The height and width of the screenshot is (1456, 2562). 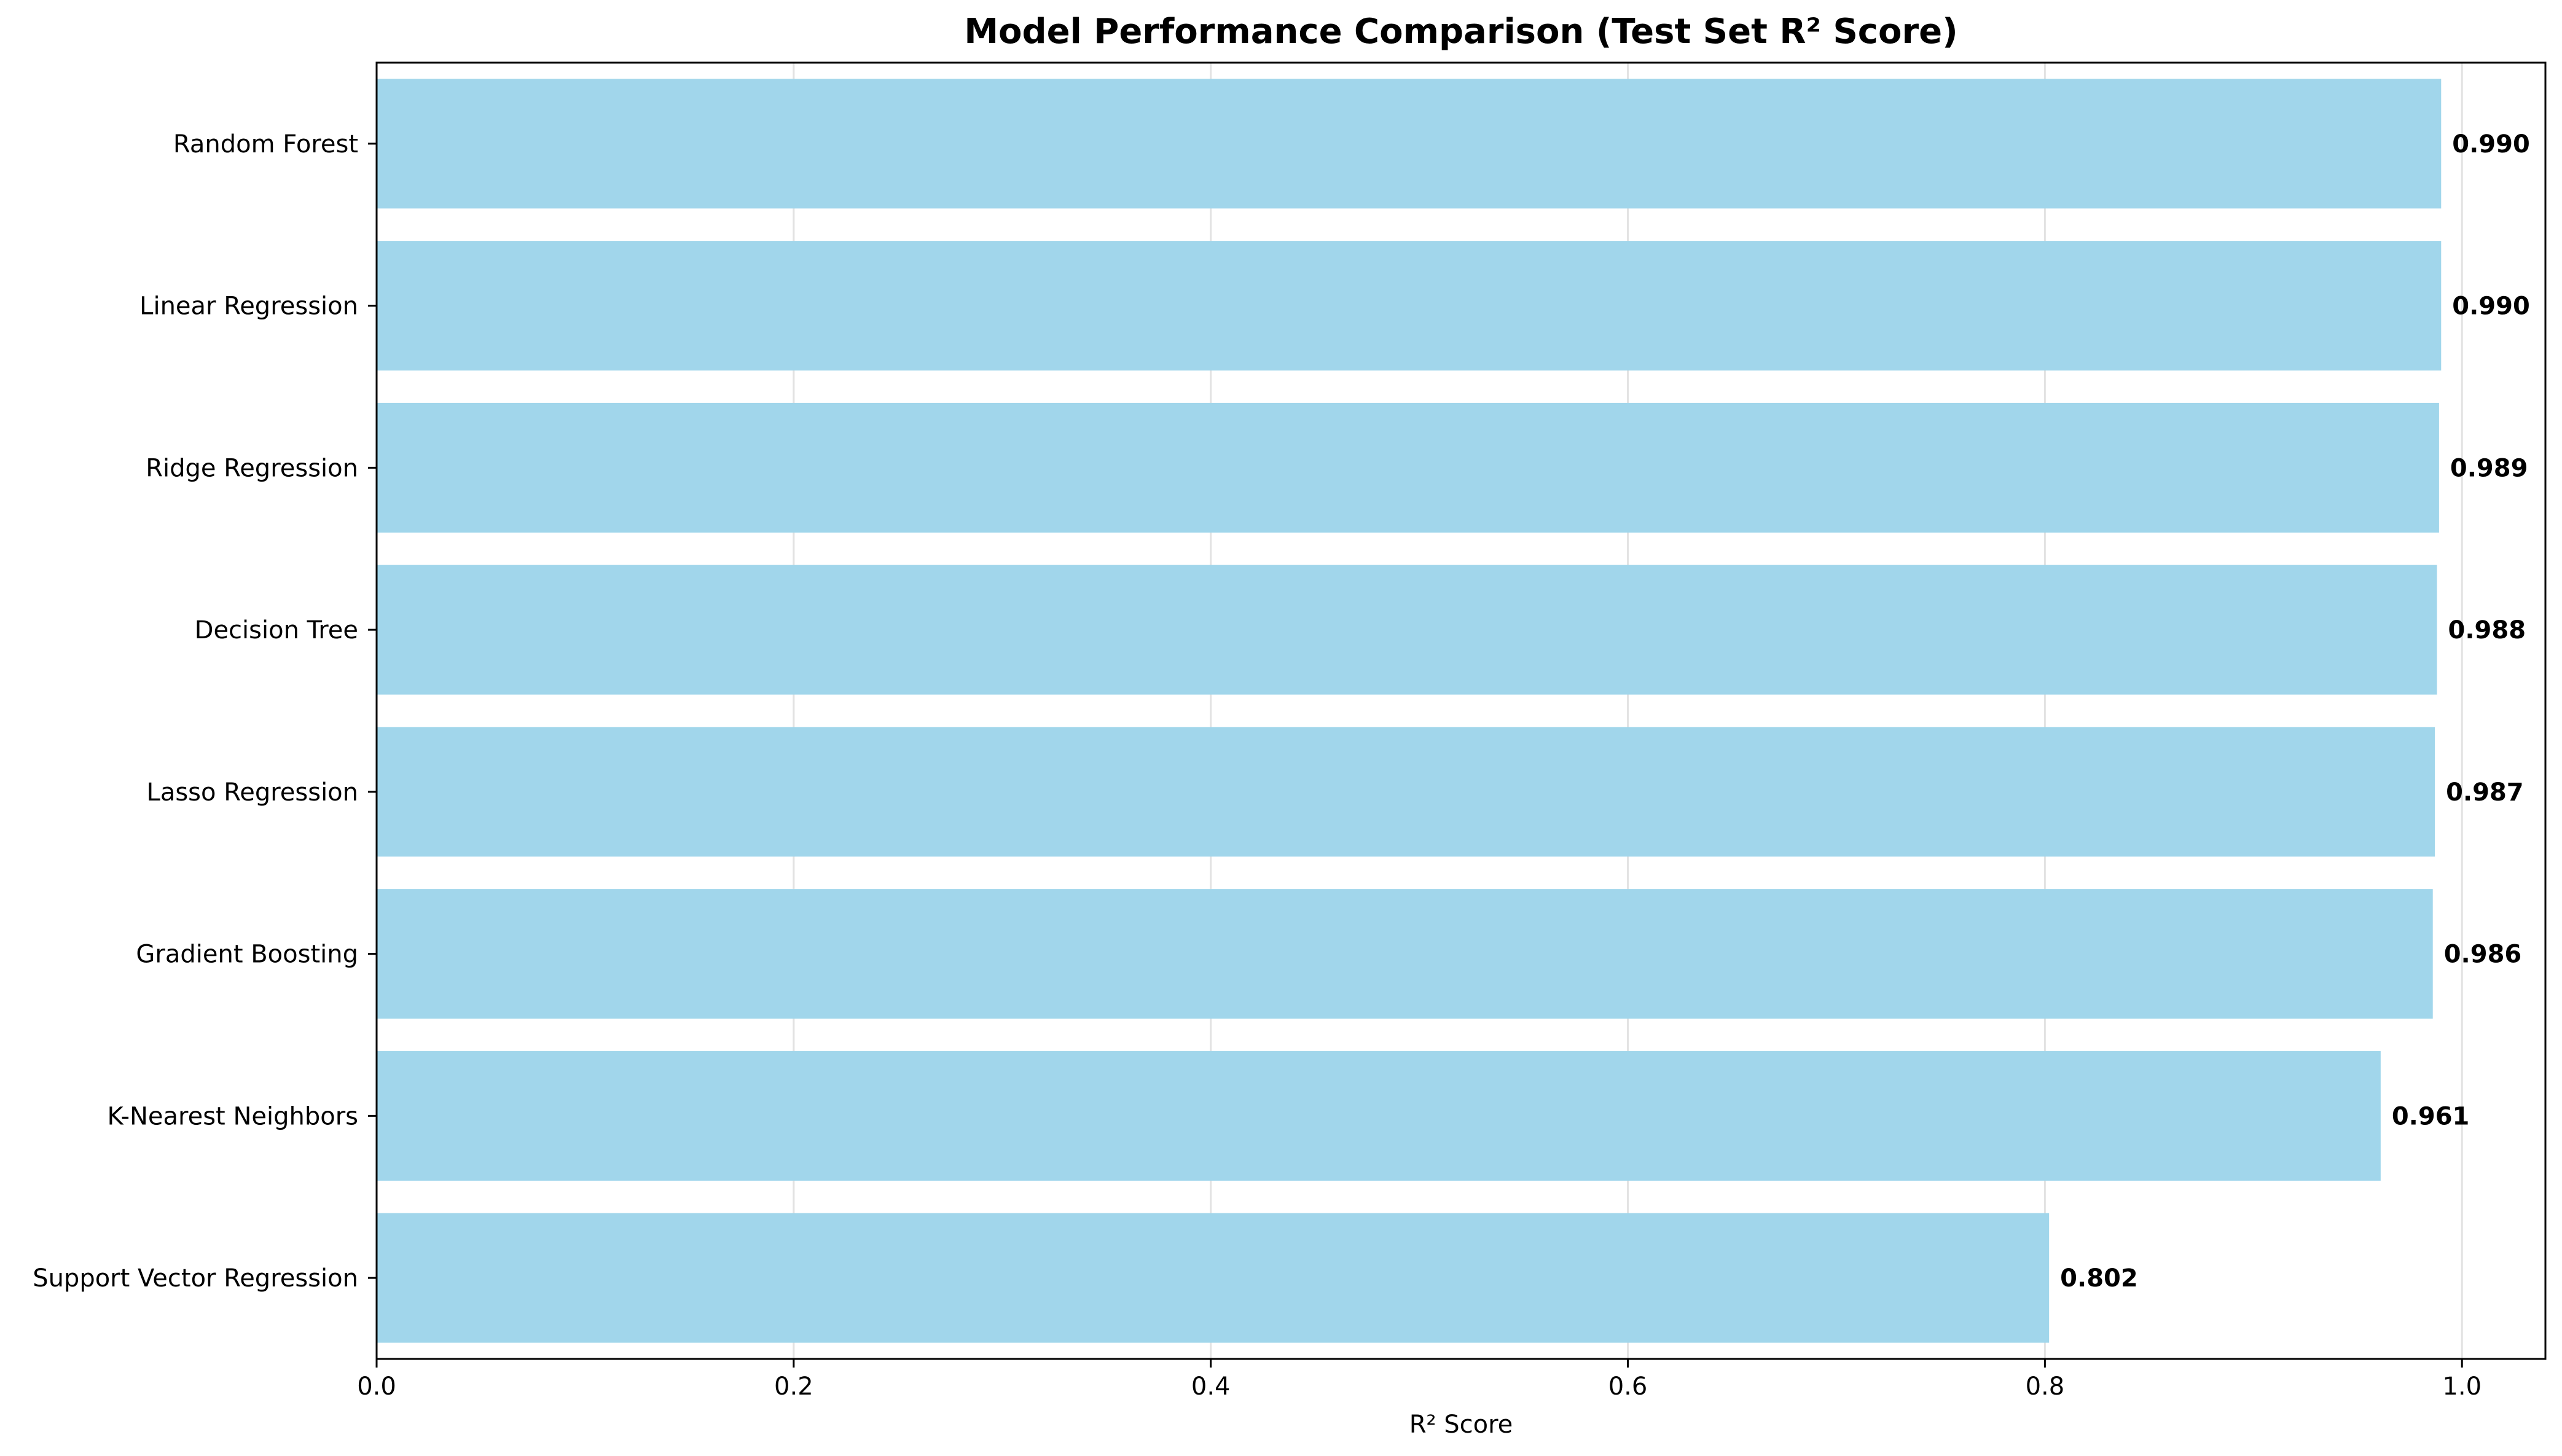 I want to click on y-tick-label: K-Nearest Neighbors, so click(x=233, y=1116).